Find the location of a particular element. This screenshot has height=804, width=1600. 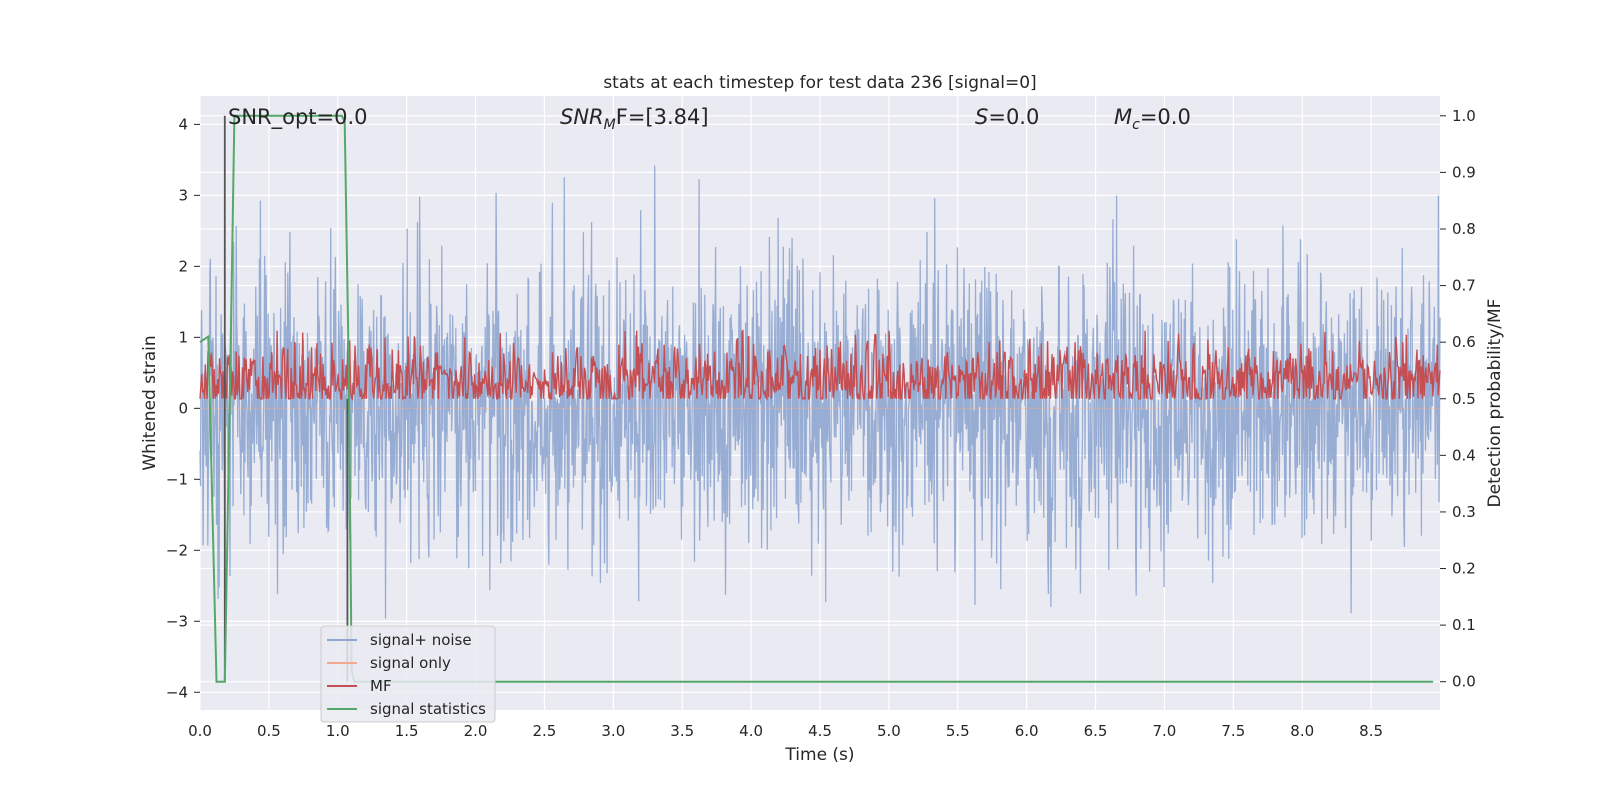

x-axis-label: Time (s) is located at coordinates (819, 755).